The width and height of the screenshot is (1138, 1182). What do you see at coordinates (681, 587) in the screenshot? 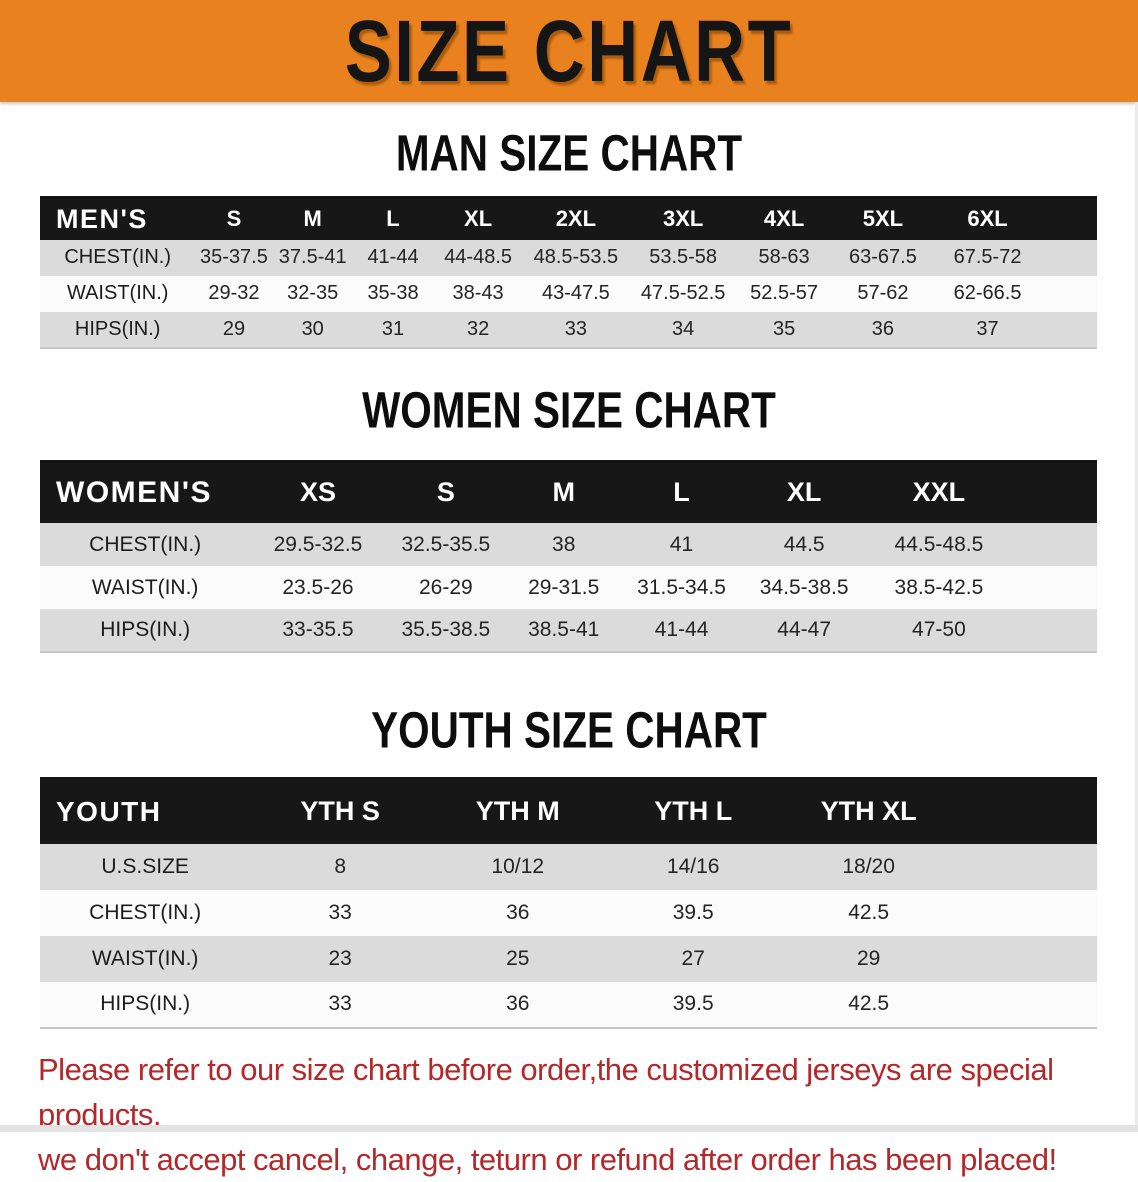
I see `size-value-cell: 31.5-34.5` at bounding box center [681, 587].